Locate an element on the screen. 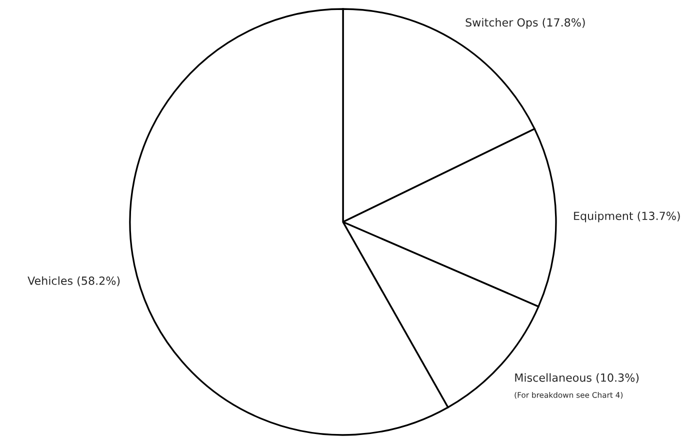 The height and width of the screenshot is (437, 695). slice-label: Miscellaneous (10.3%) is located at coordinates (577, 378).